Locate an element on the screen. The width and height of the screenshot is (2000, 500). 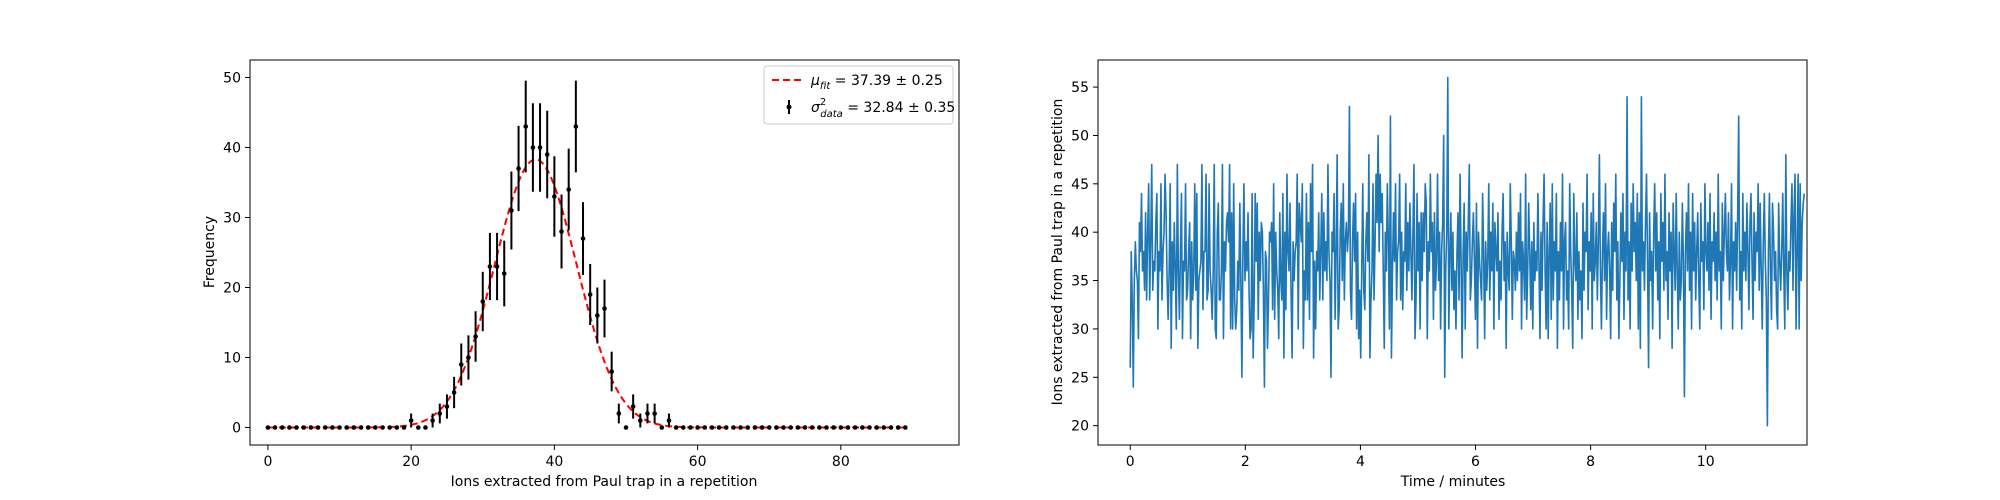
right-ytick-label: 55 is located at coordinates (1080, 88).